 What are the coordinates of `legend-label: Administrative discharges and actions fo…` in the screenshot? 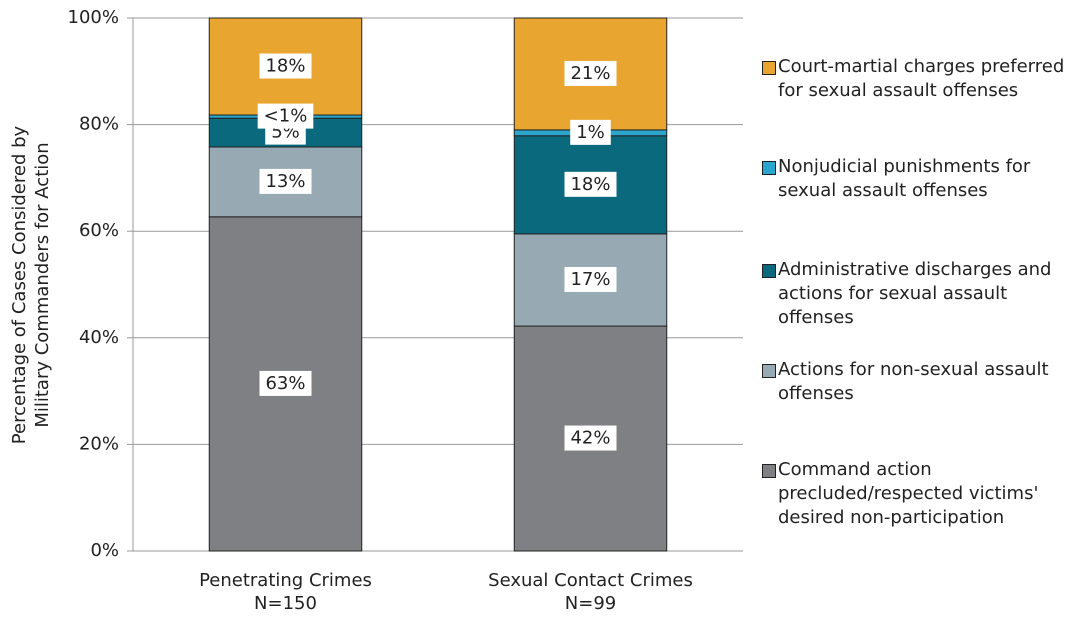 It's located at (915, 293).